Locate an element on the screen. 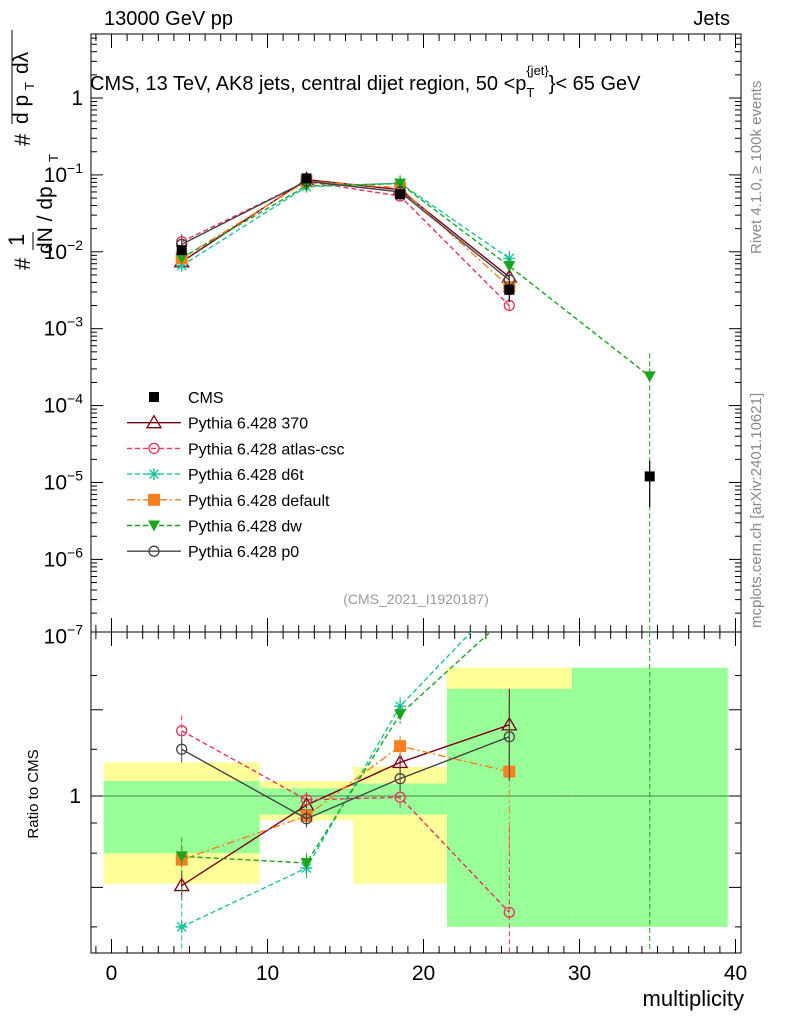 This screenshot has height=1024, width=786. header-process: 13000 GeV pp is located at coordinates (168, 19).